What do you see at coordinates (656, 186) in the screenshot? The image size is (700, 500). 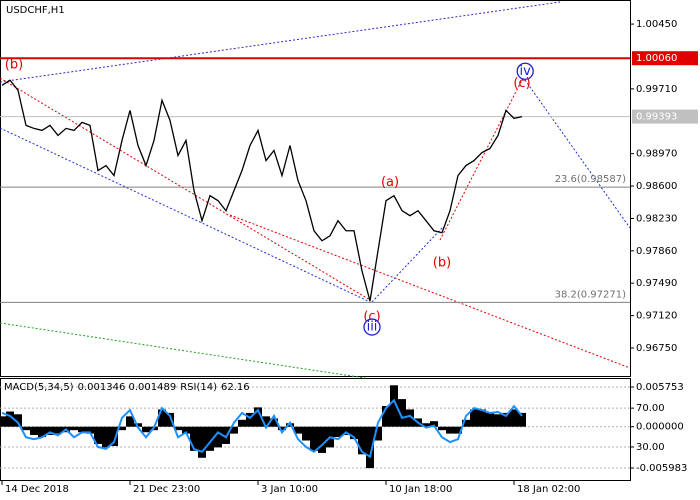 I see `y-tick-label: 0.98600` at bounding box center [656, 186].